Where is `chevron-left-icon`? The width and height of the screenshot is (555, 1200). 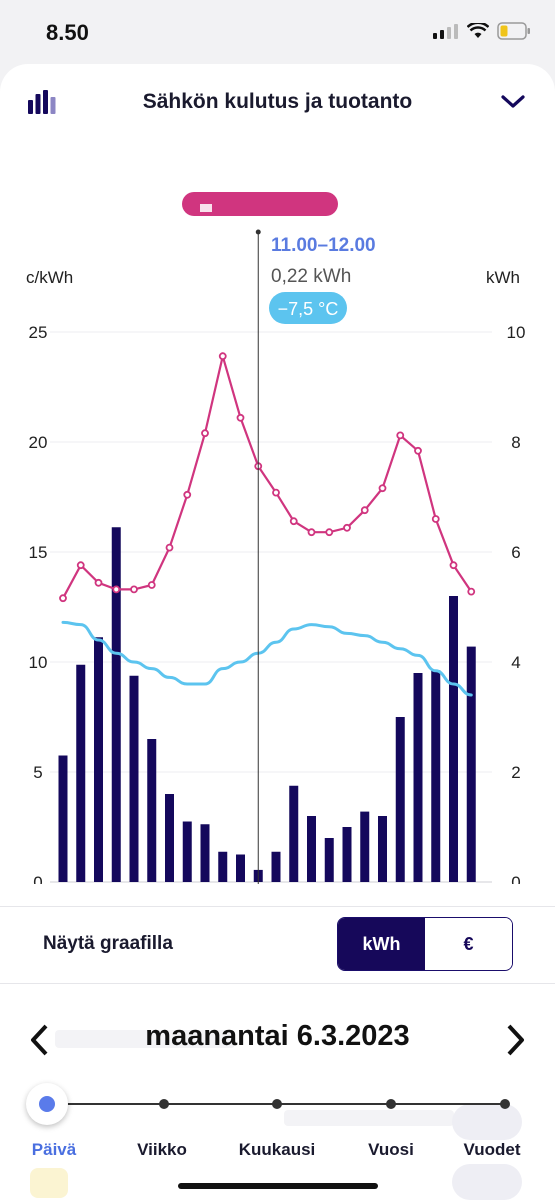
chevron-left-icon is located at coordinates (40, 1040).